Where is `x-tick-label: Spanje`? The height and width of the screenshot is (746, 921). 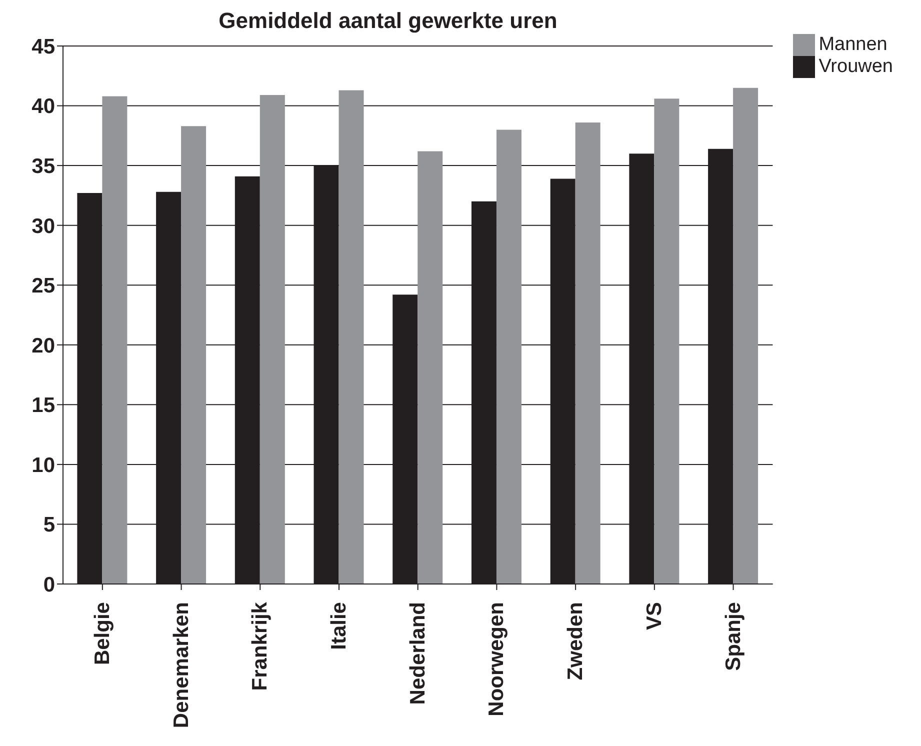 x-tick-label: Spanje is located at coordinates (733, 636).